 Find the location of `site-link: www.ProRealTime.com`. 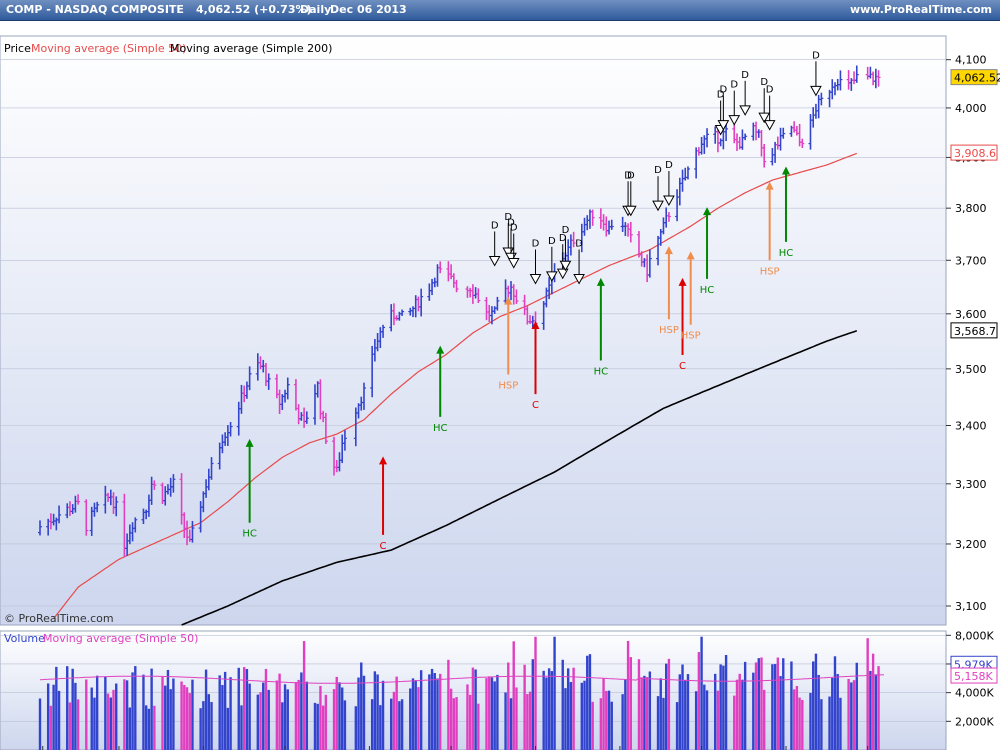

site-link: www.ProRealTime.com is located at coordinates (920, 9).